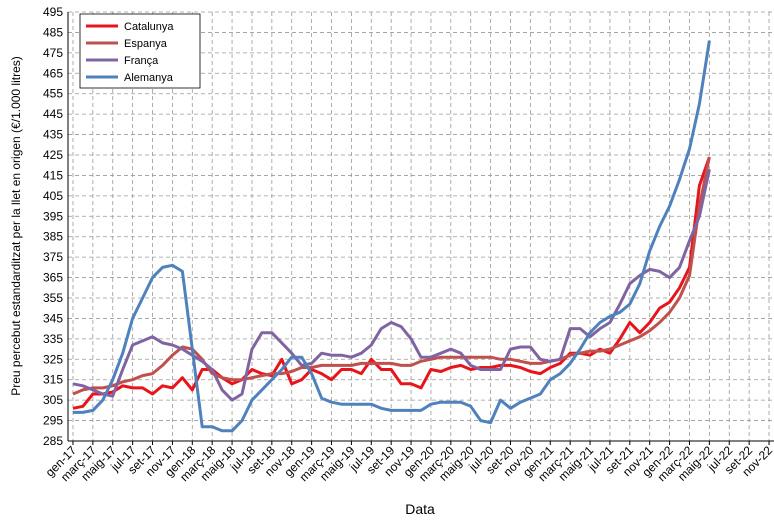 The image size is (774, 522). What do you see at coordinates (53, 421) in the screenshot?
I see `y-tick-label: 295` at bounding box center [53, 421].